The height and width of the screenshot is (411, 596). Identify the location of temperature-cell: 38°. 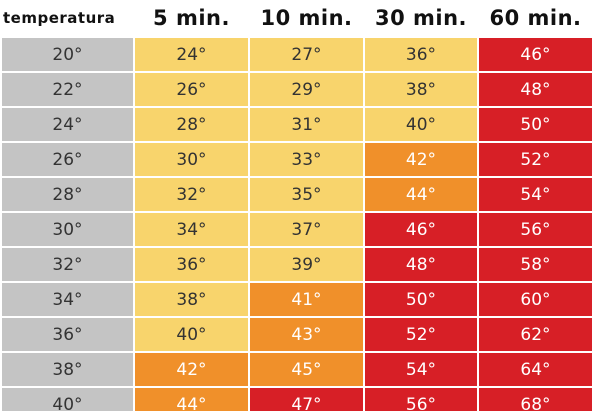
(67, 369).